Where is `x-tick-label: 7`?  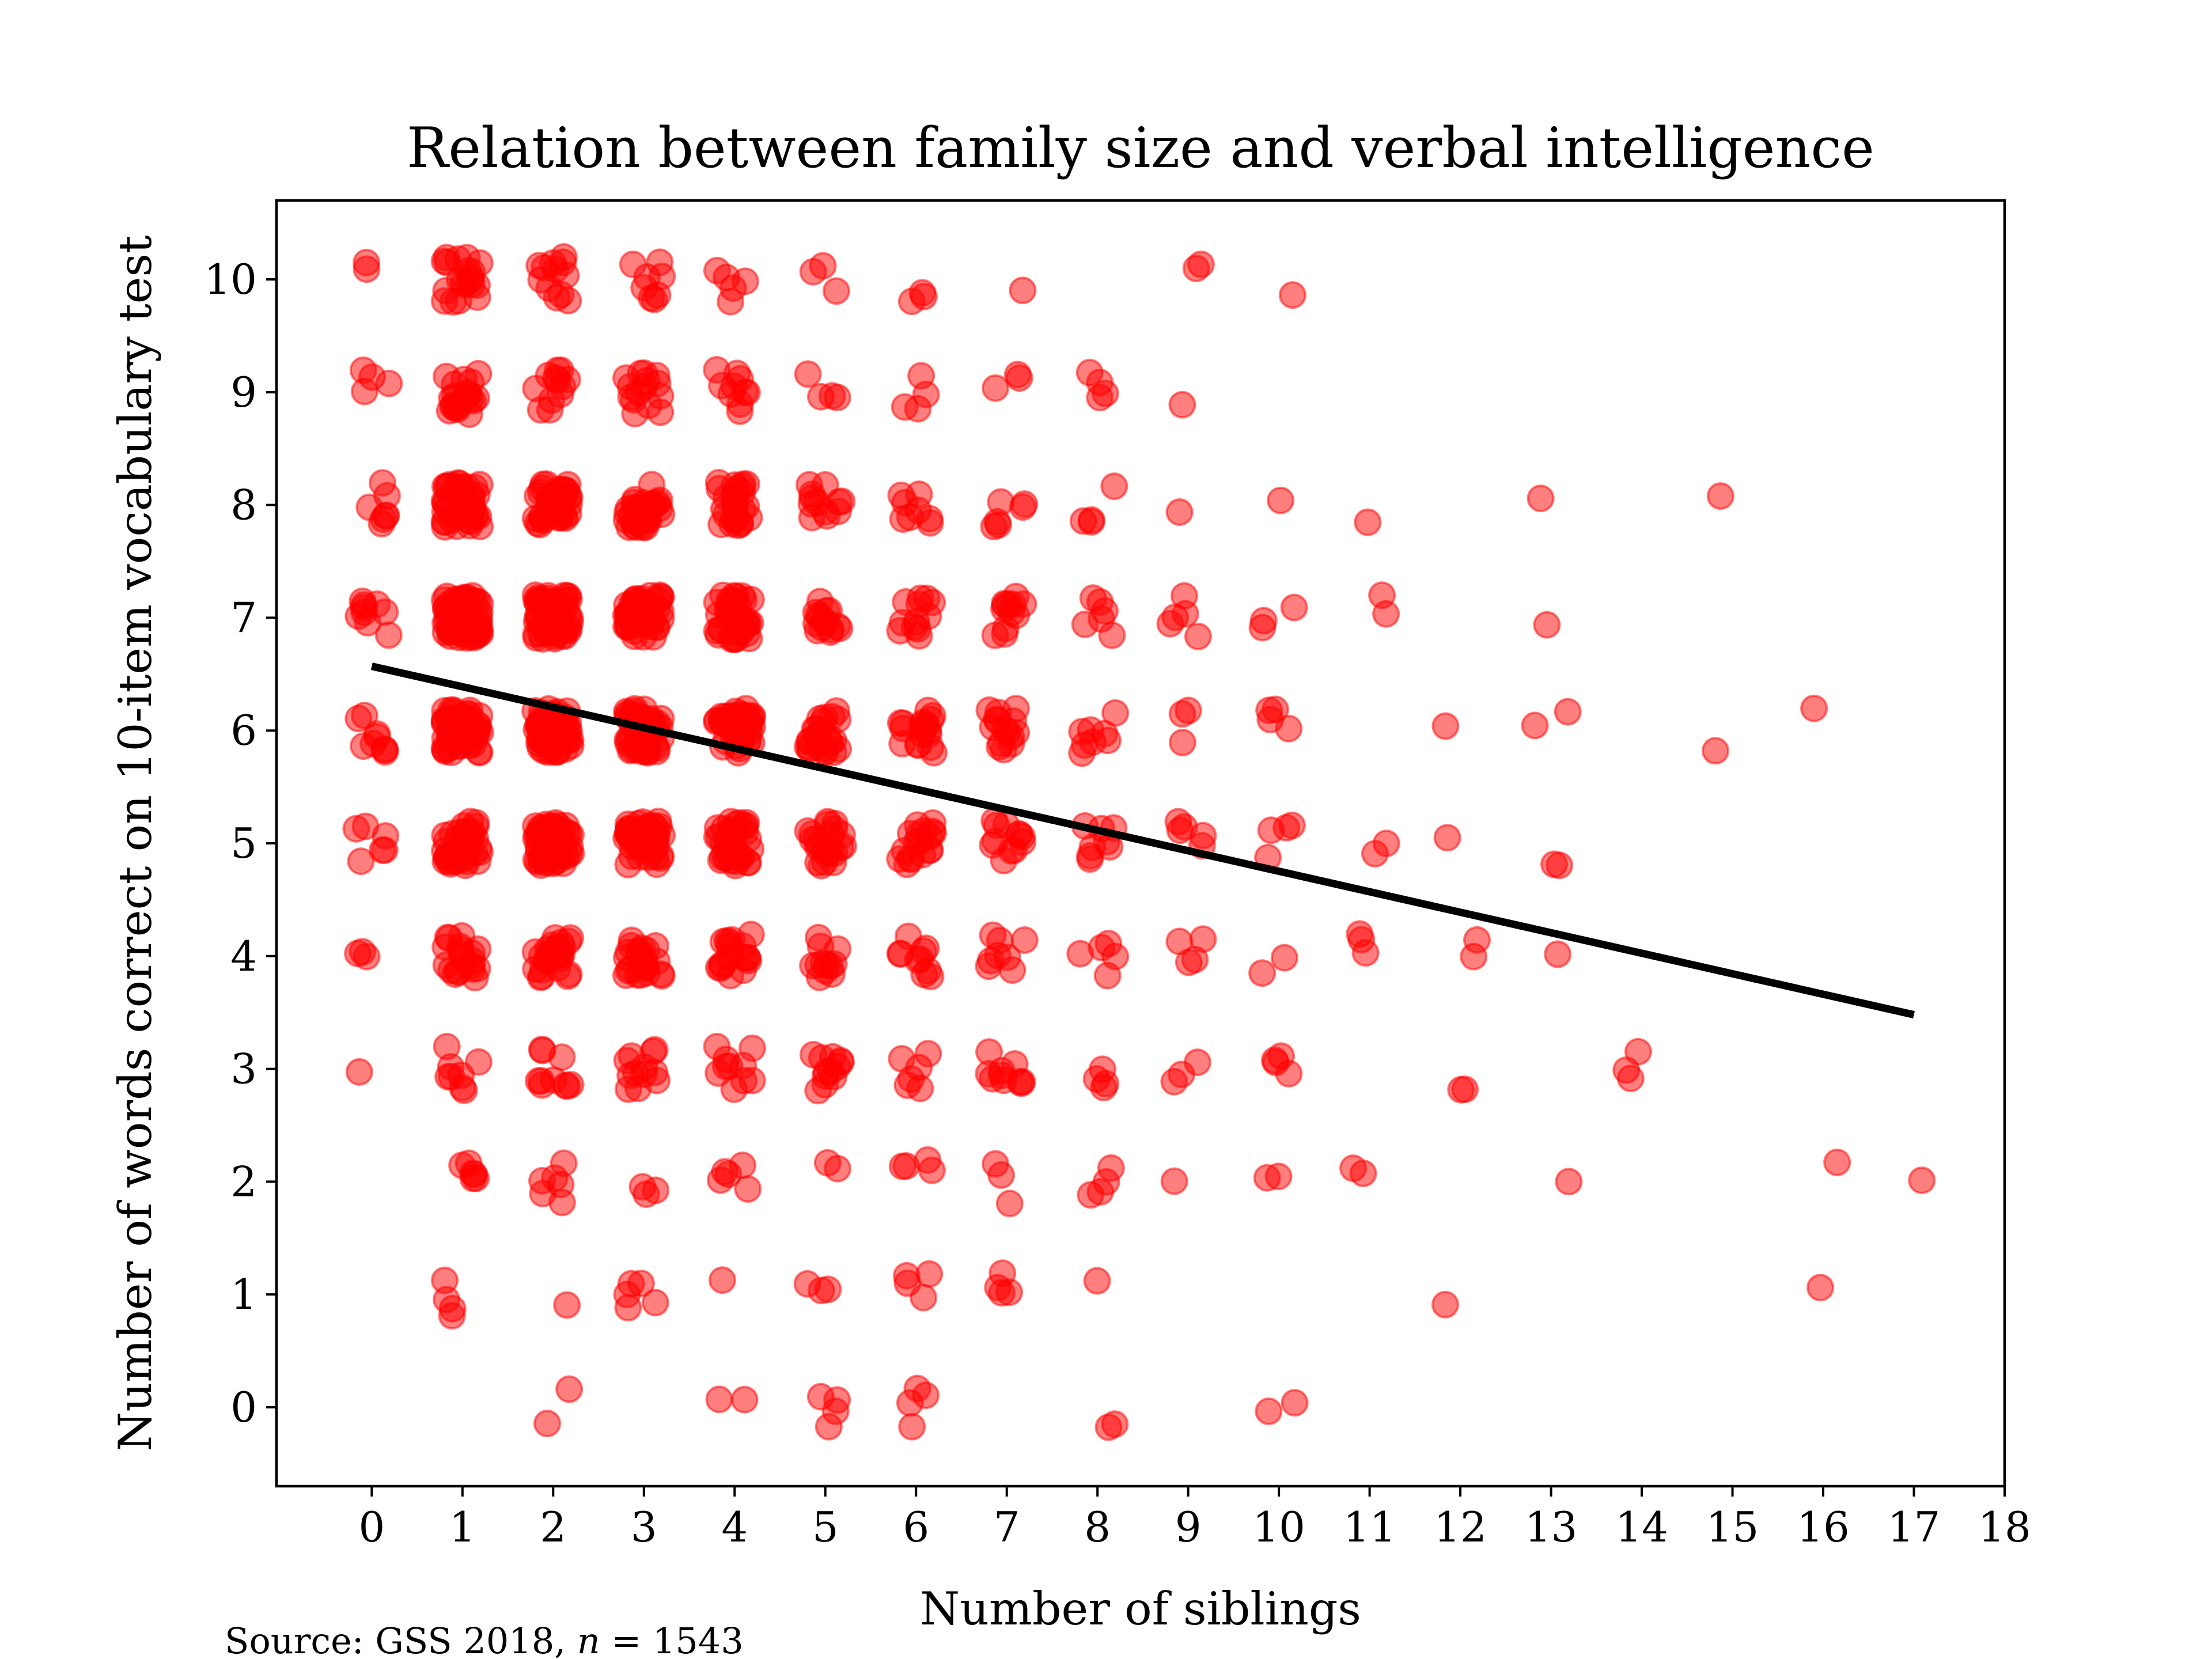
x-tick-label: 7 is located at coordinates (1007, 1527).